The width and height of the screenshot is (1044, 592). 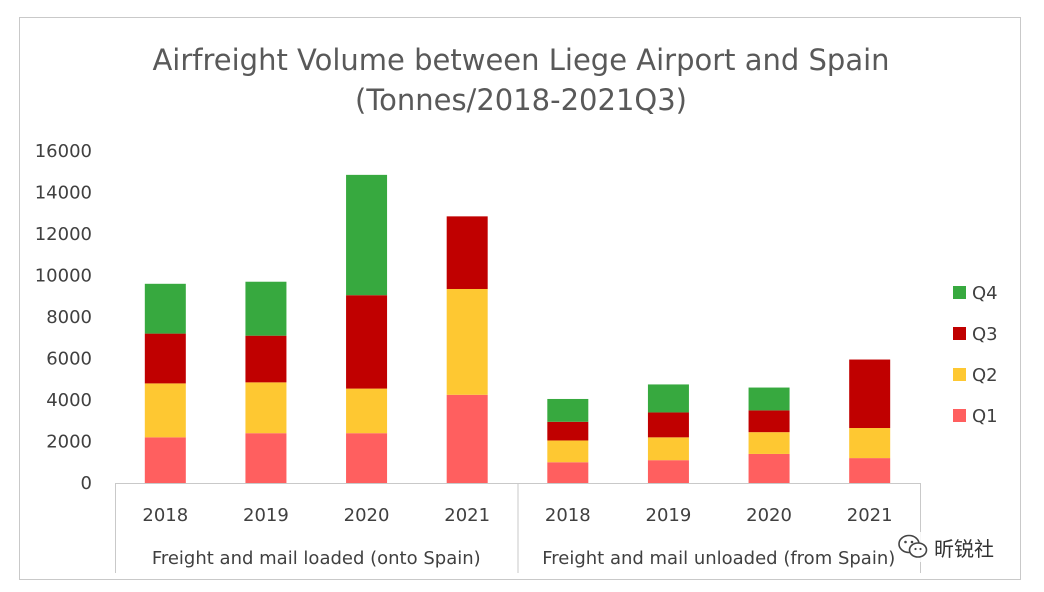 I want to click on watermark-text: 昕锐社, so click(x=964, y=548).